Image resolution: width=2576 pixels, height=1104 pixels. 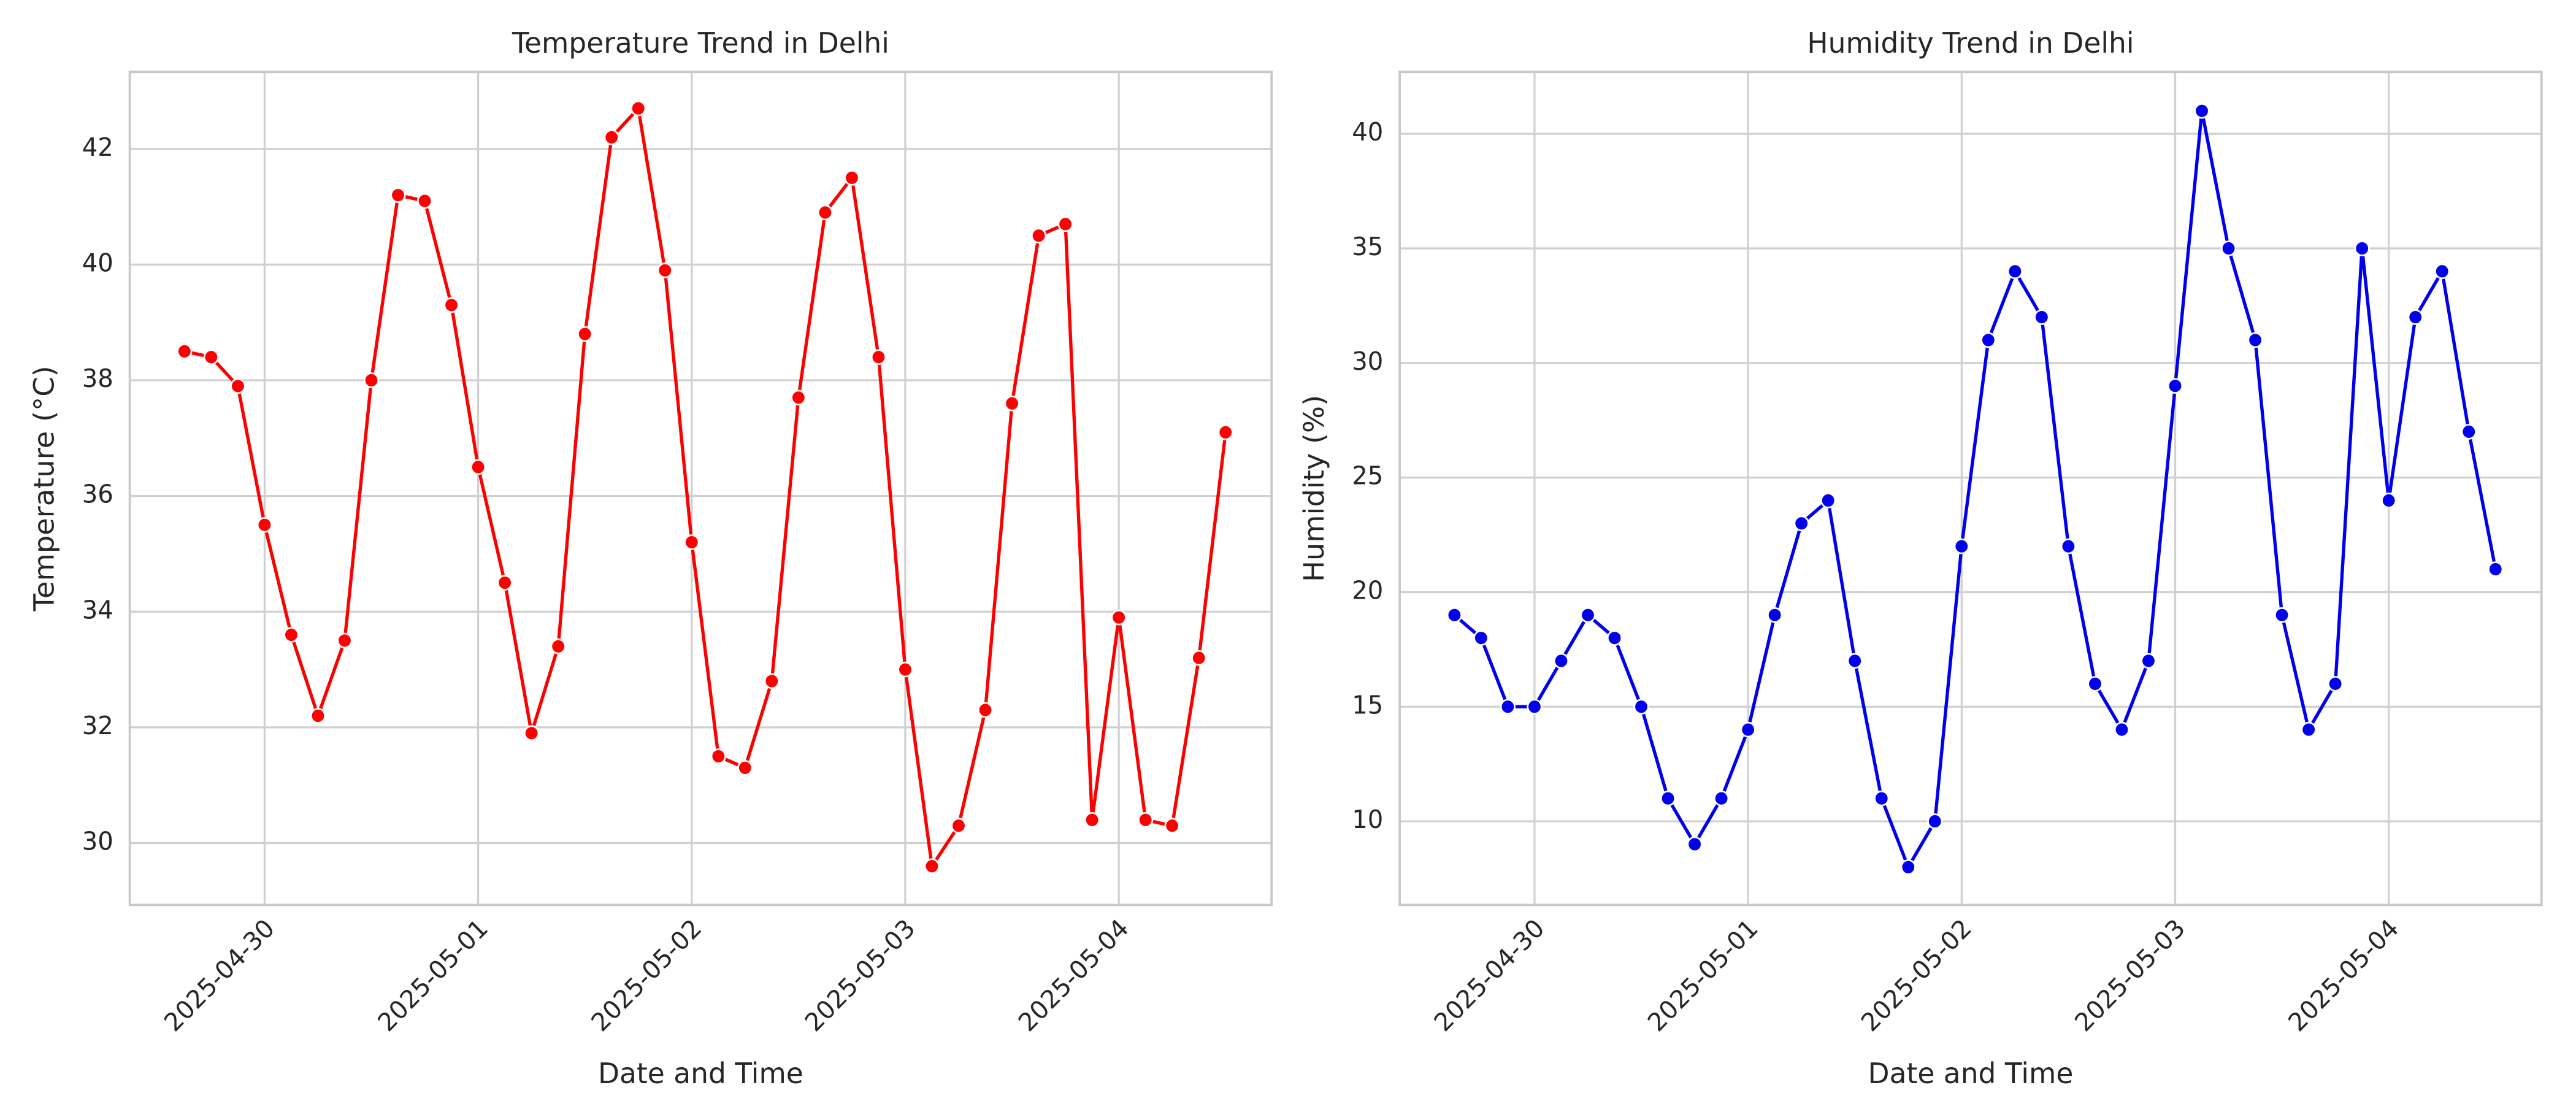 What do you see at coordinates (97, 609) in the screenshot?
I see `y-tick-label: 34` at bounding box center [97, 609].